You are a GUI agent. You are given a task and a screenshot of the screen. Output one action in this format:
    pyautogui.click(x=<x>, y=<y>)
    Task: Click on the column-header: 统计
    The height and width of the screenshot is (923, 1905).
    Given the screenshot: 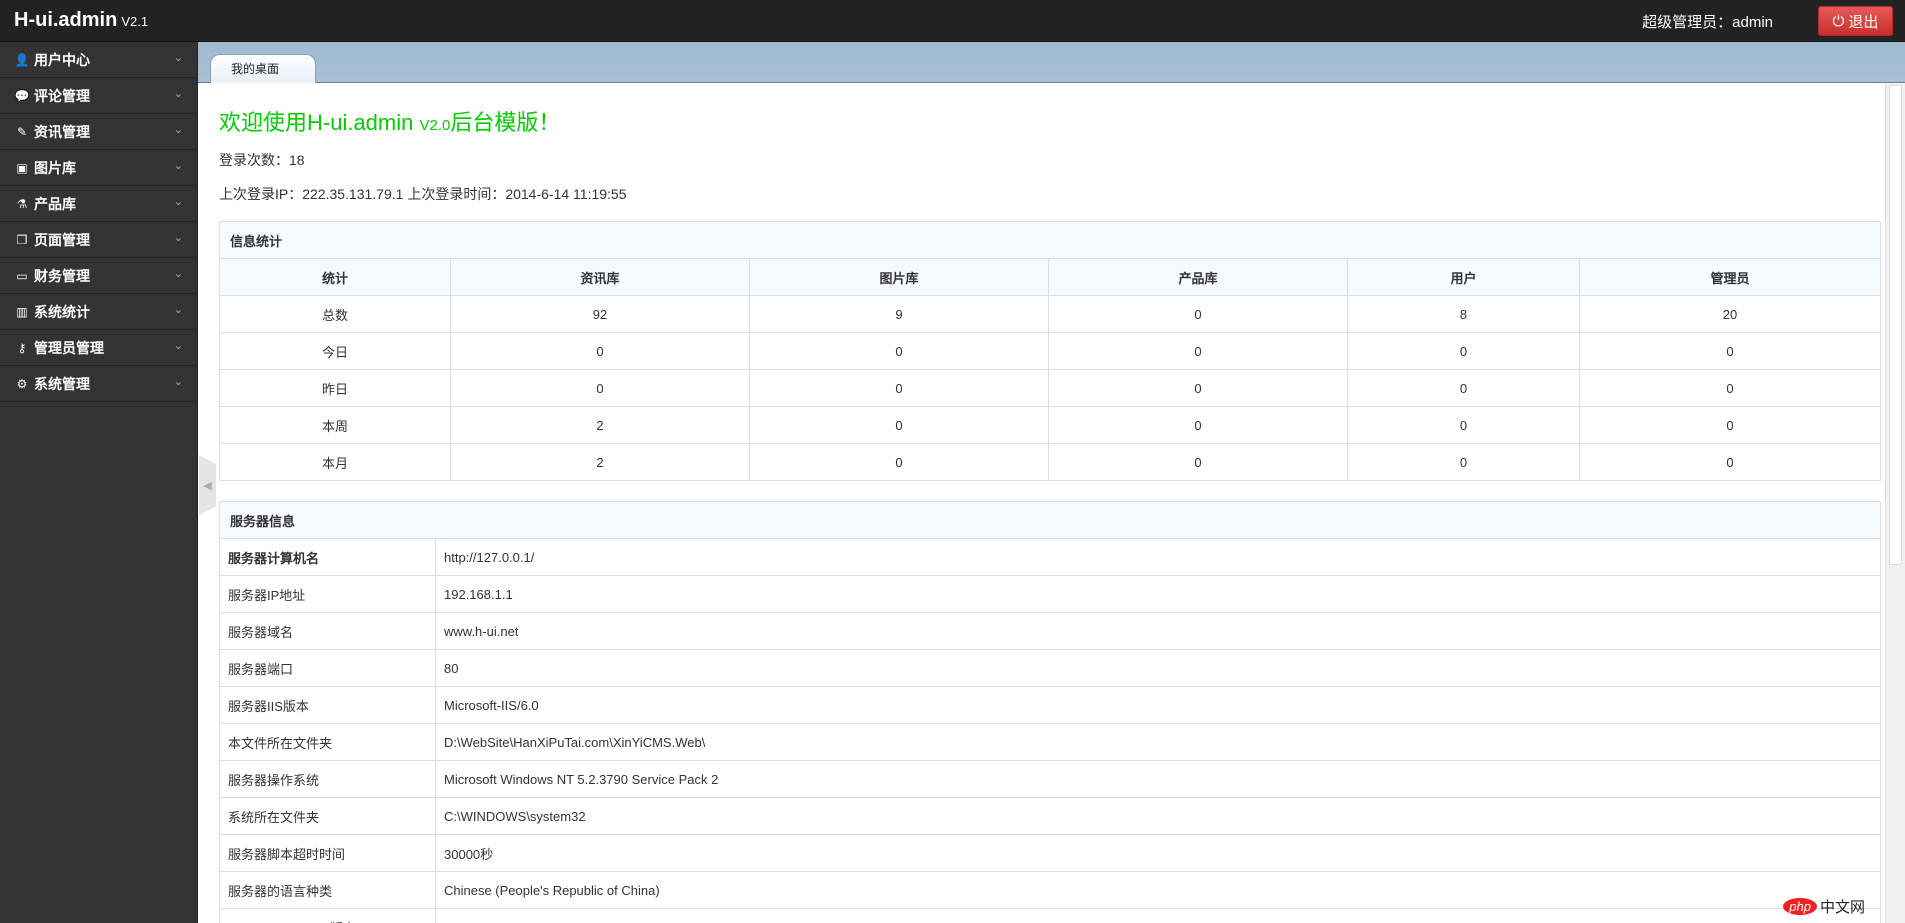 What is the action you would take?
    pyautogui.click(x=335, y=277)
    